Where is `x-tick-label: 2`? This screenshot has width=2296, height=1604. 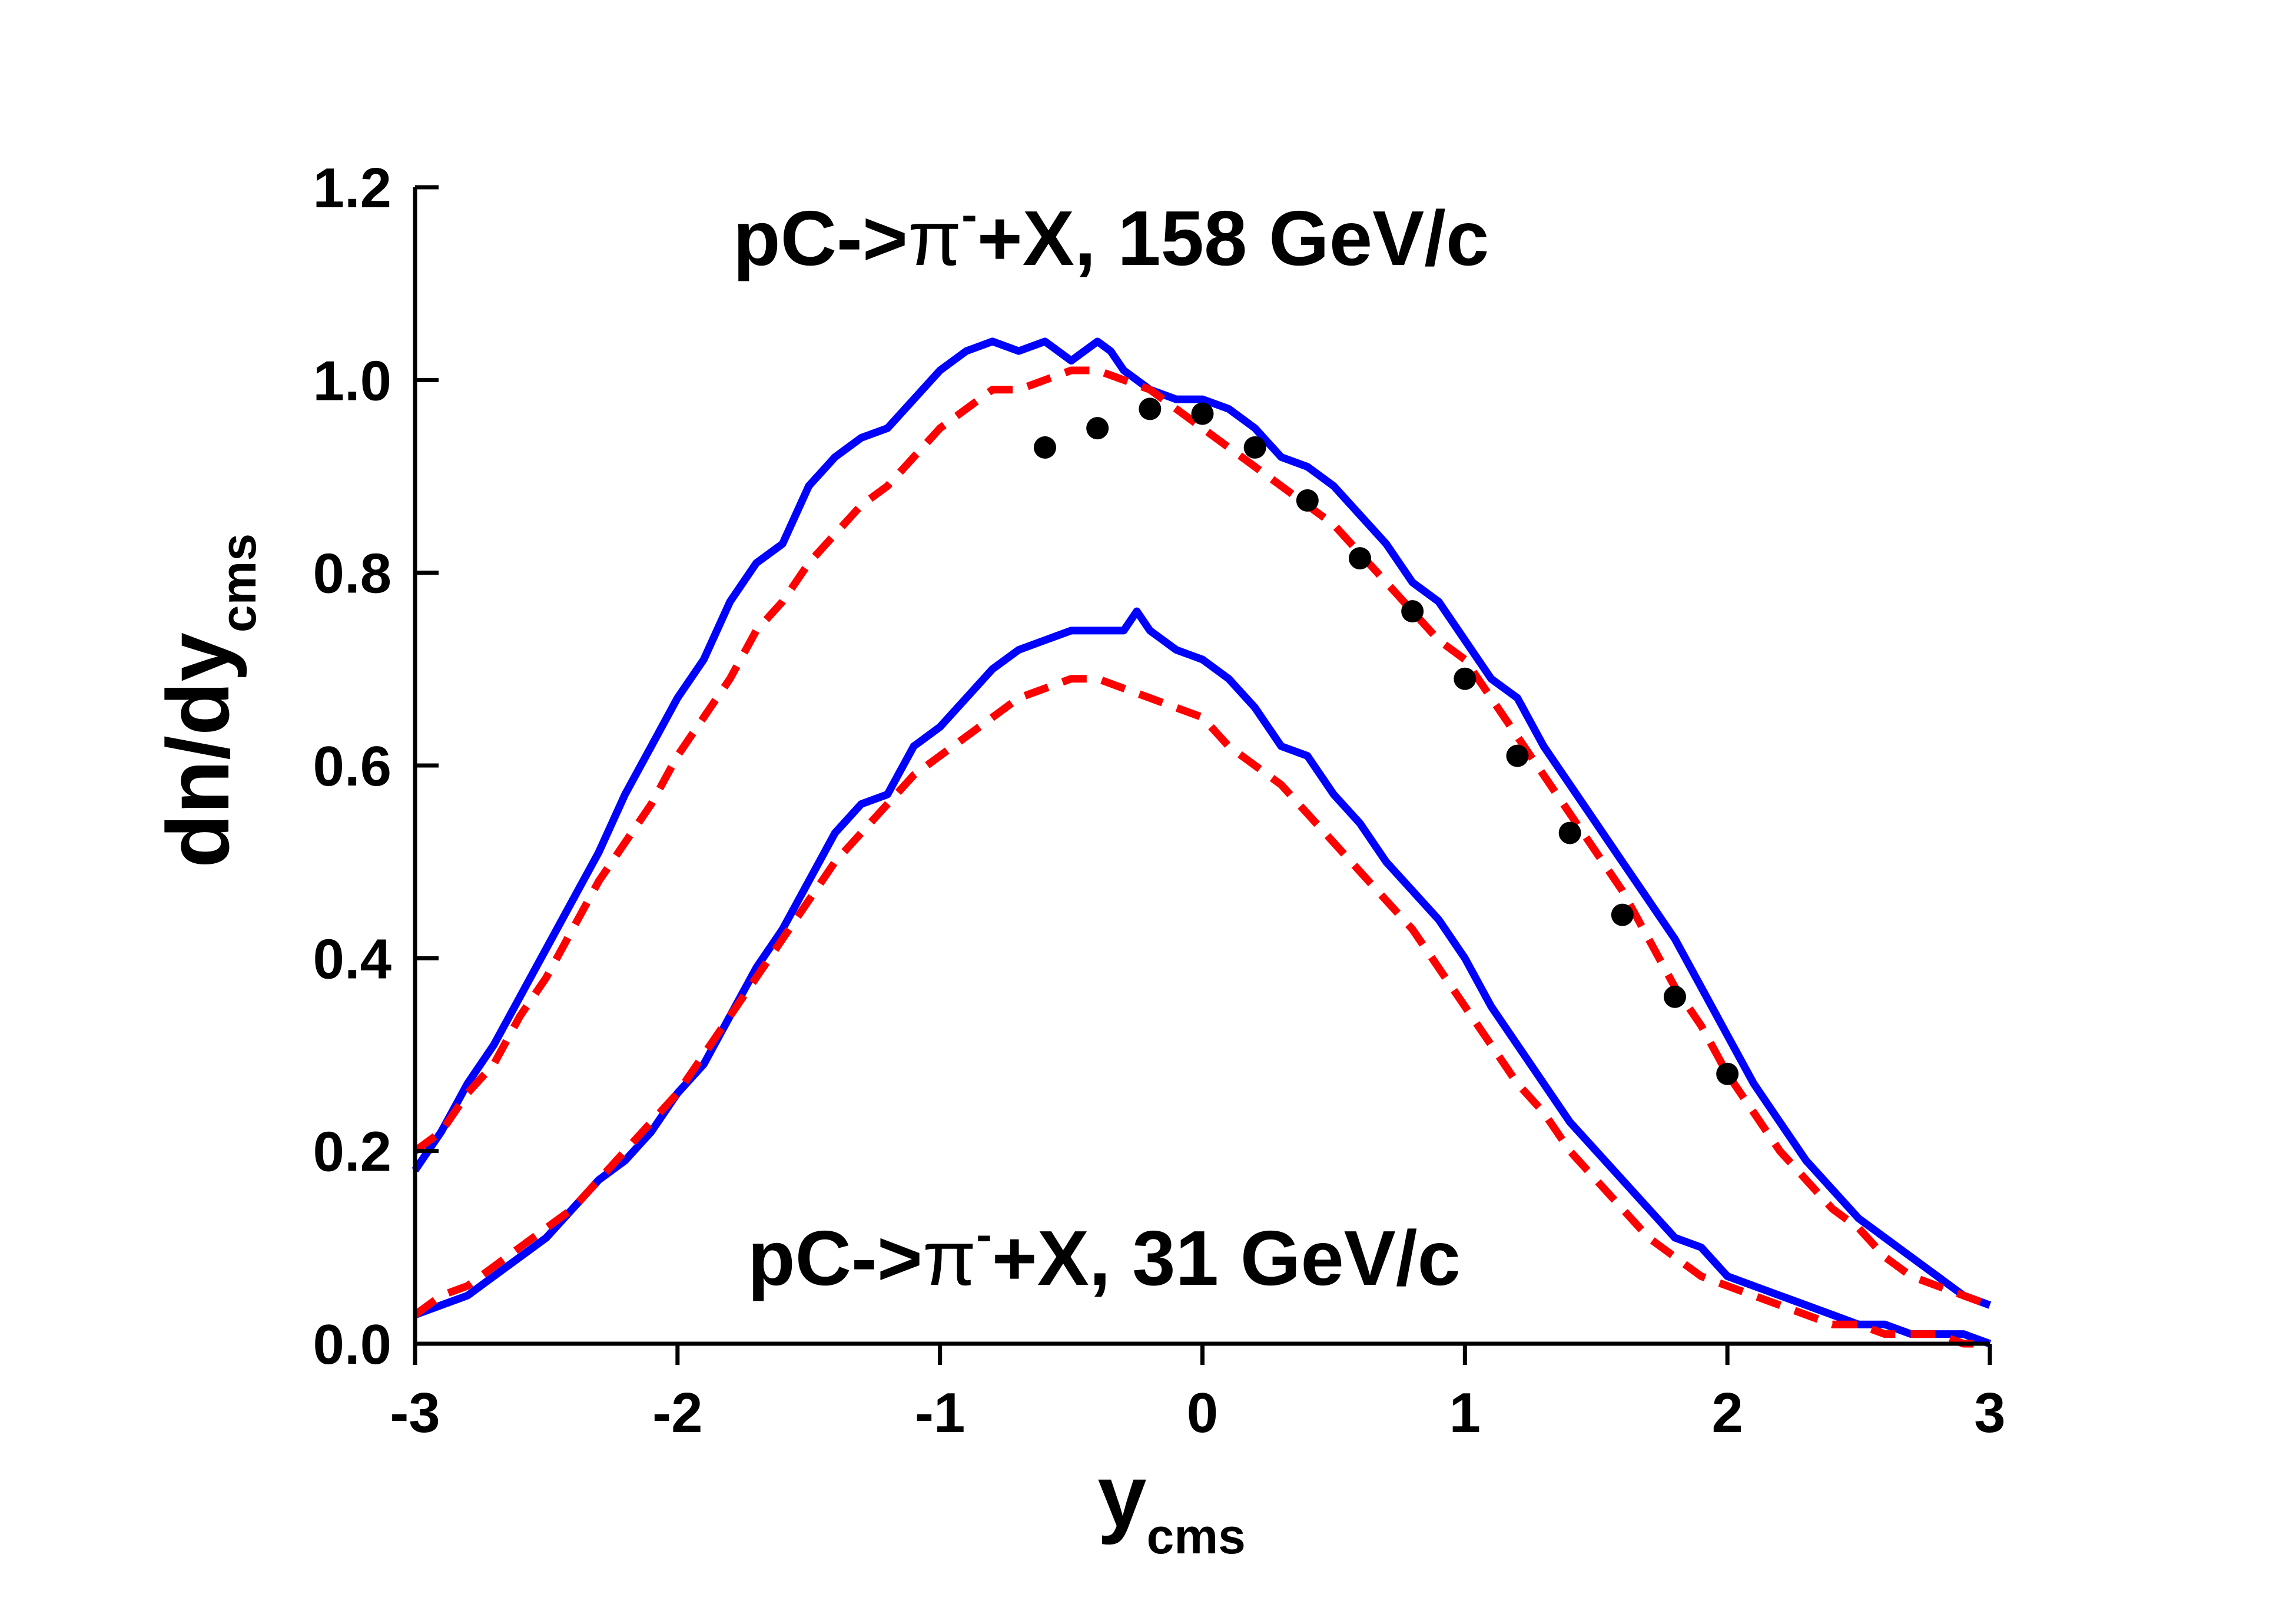 x-tick-label: 2 is located at coordinates (1727, 1412).